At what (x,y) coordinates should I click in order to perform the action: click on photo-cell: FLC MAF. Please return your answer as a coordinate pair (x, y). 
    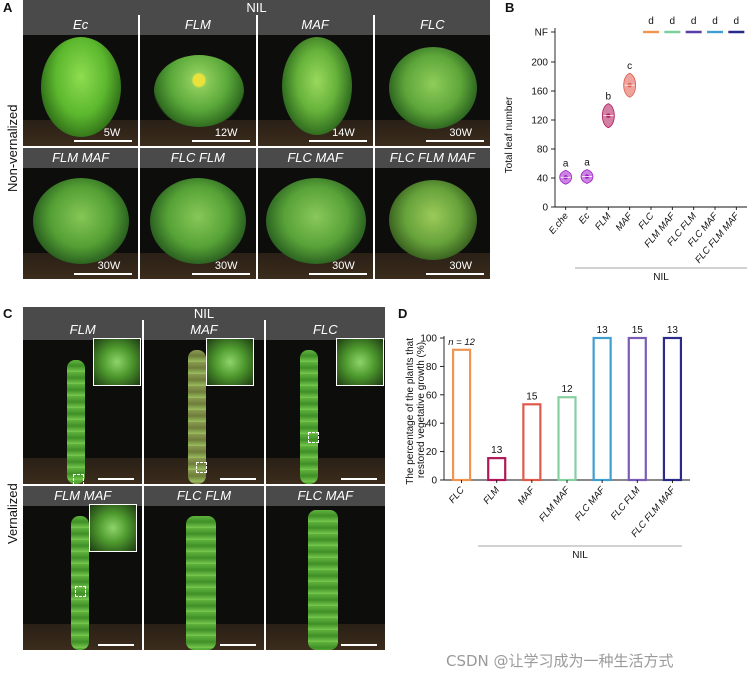
    Looking at the image, I should click on (325, 568).